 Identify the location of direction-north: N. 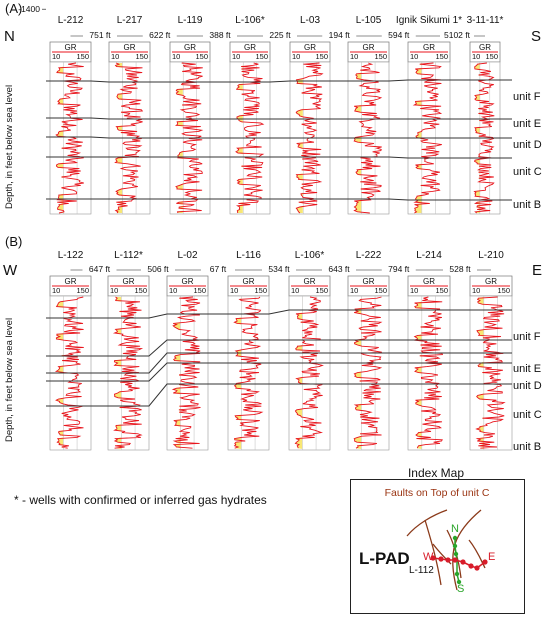
(9, 36).